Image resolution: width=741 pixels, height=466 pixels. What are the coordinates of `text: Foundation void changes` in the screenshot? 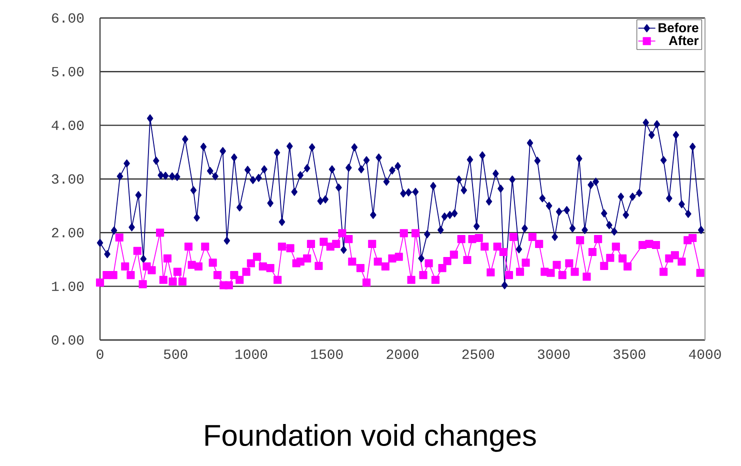 It's located at (370, 438).